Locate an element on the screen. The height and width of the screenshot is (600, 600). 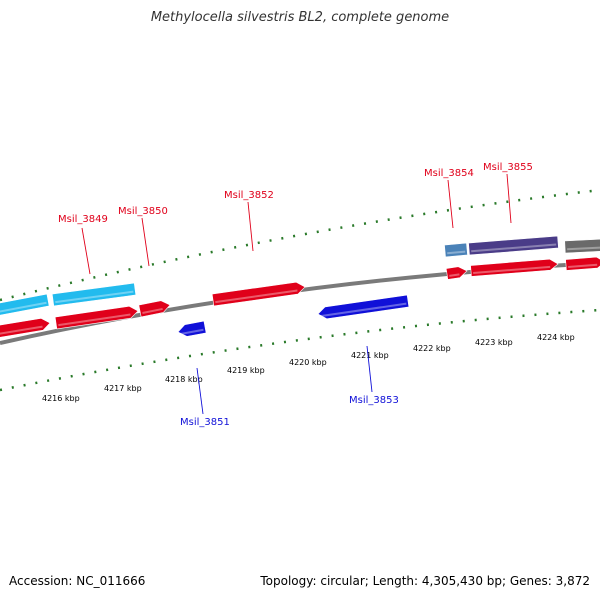
scale-tick-label: 4222 kbp is located at coordinates (432, 348).